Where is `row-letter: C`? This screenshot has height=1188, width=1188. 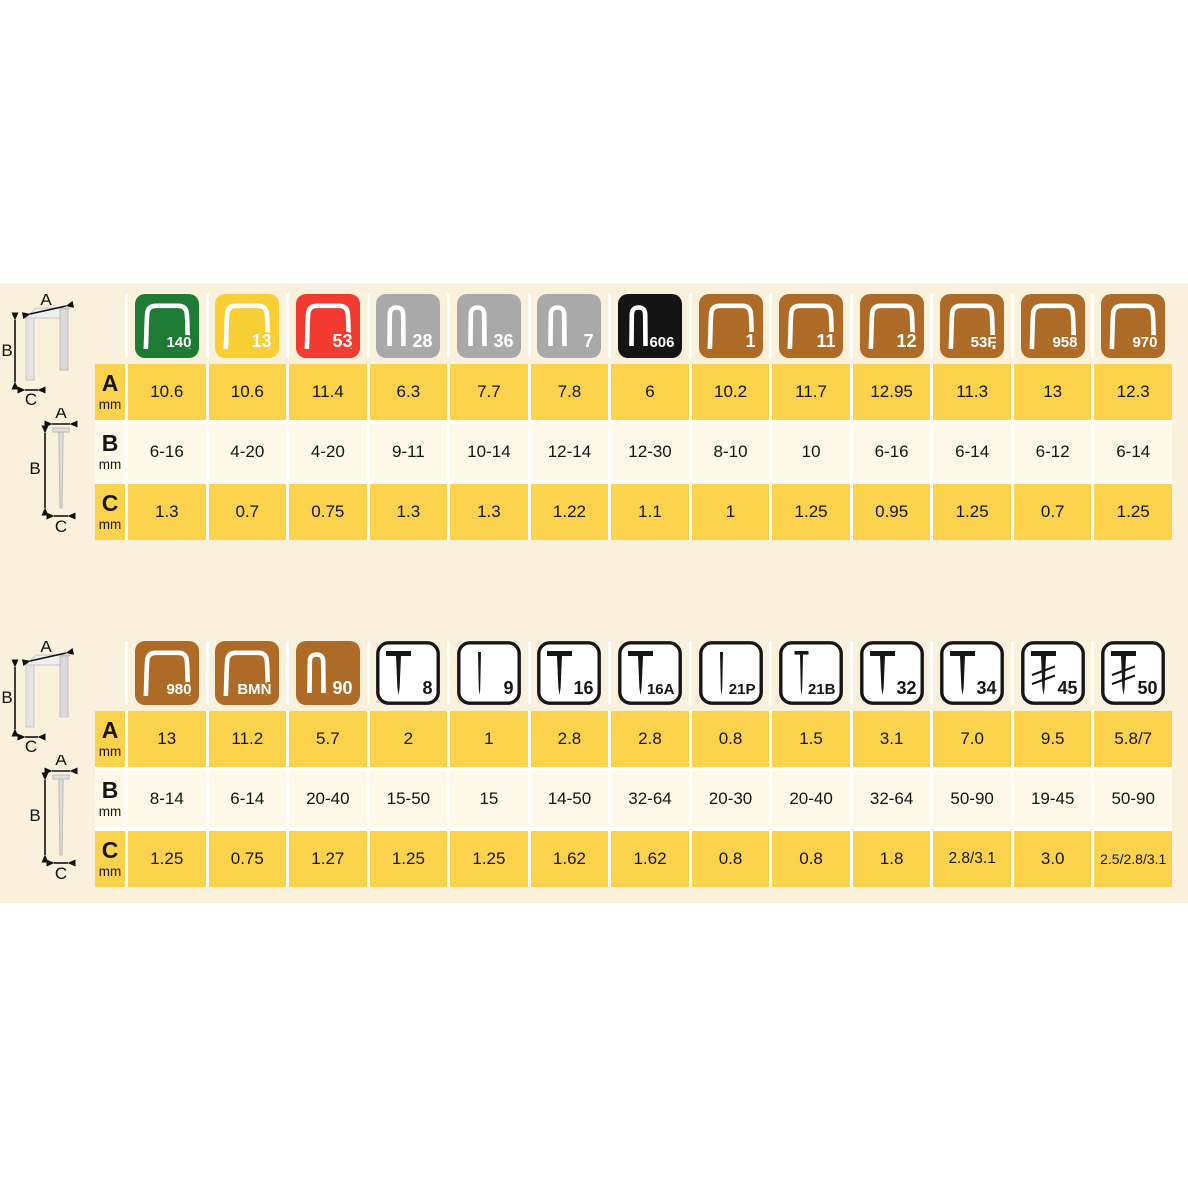
row-letter: C is located at coordinates (110, 850).